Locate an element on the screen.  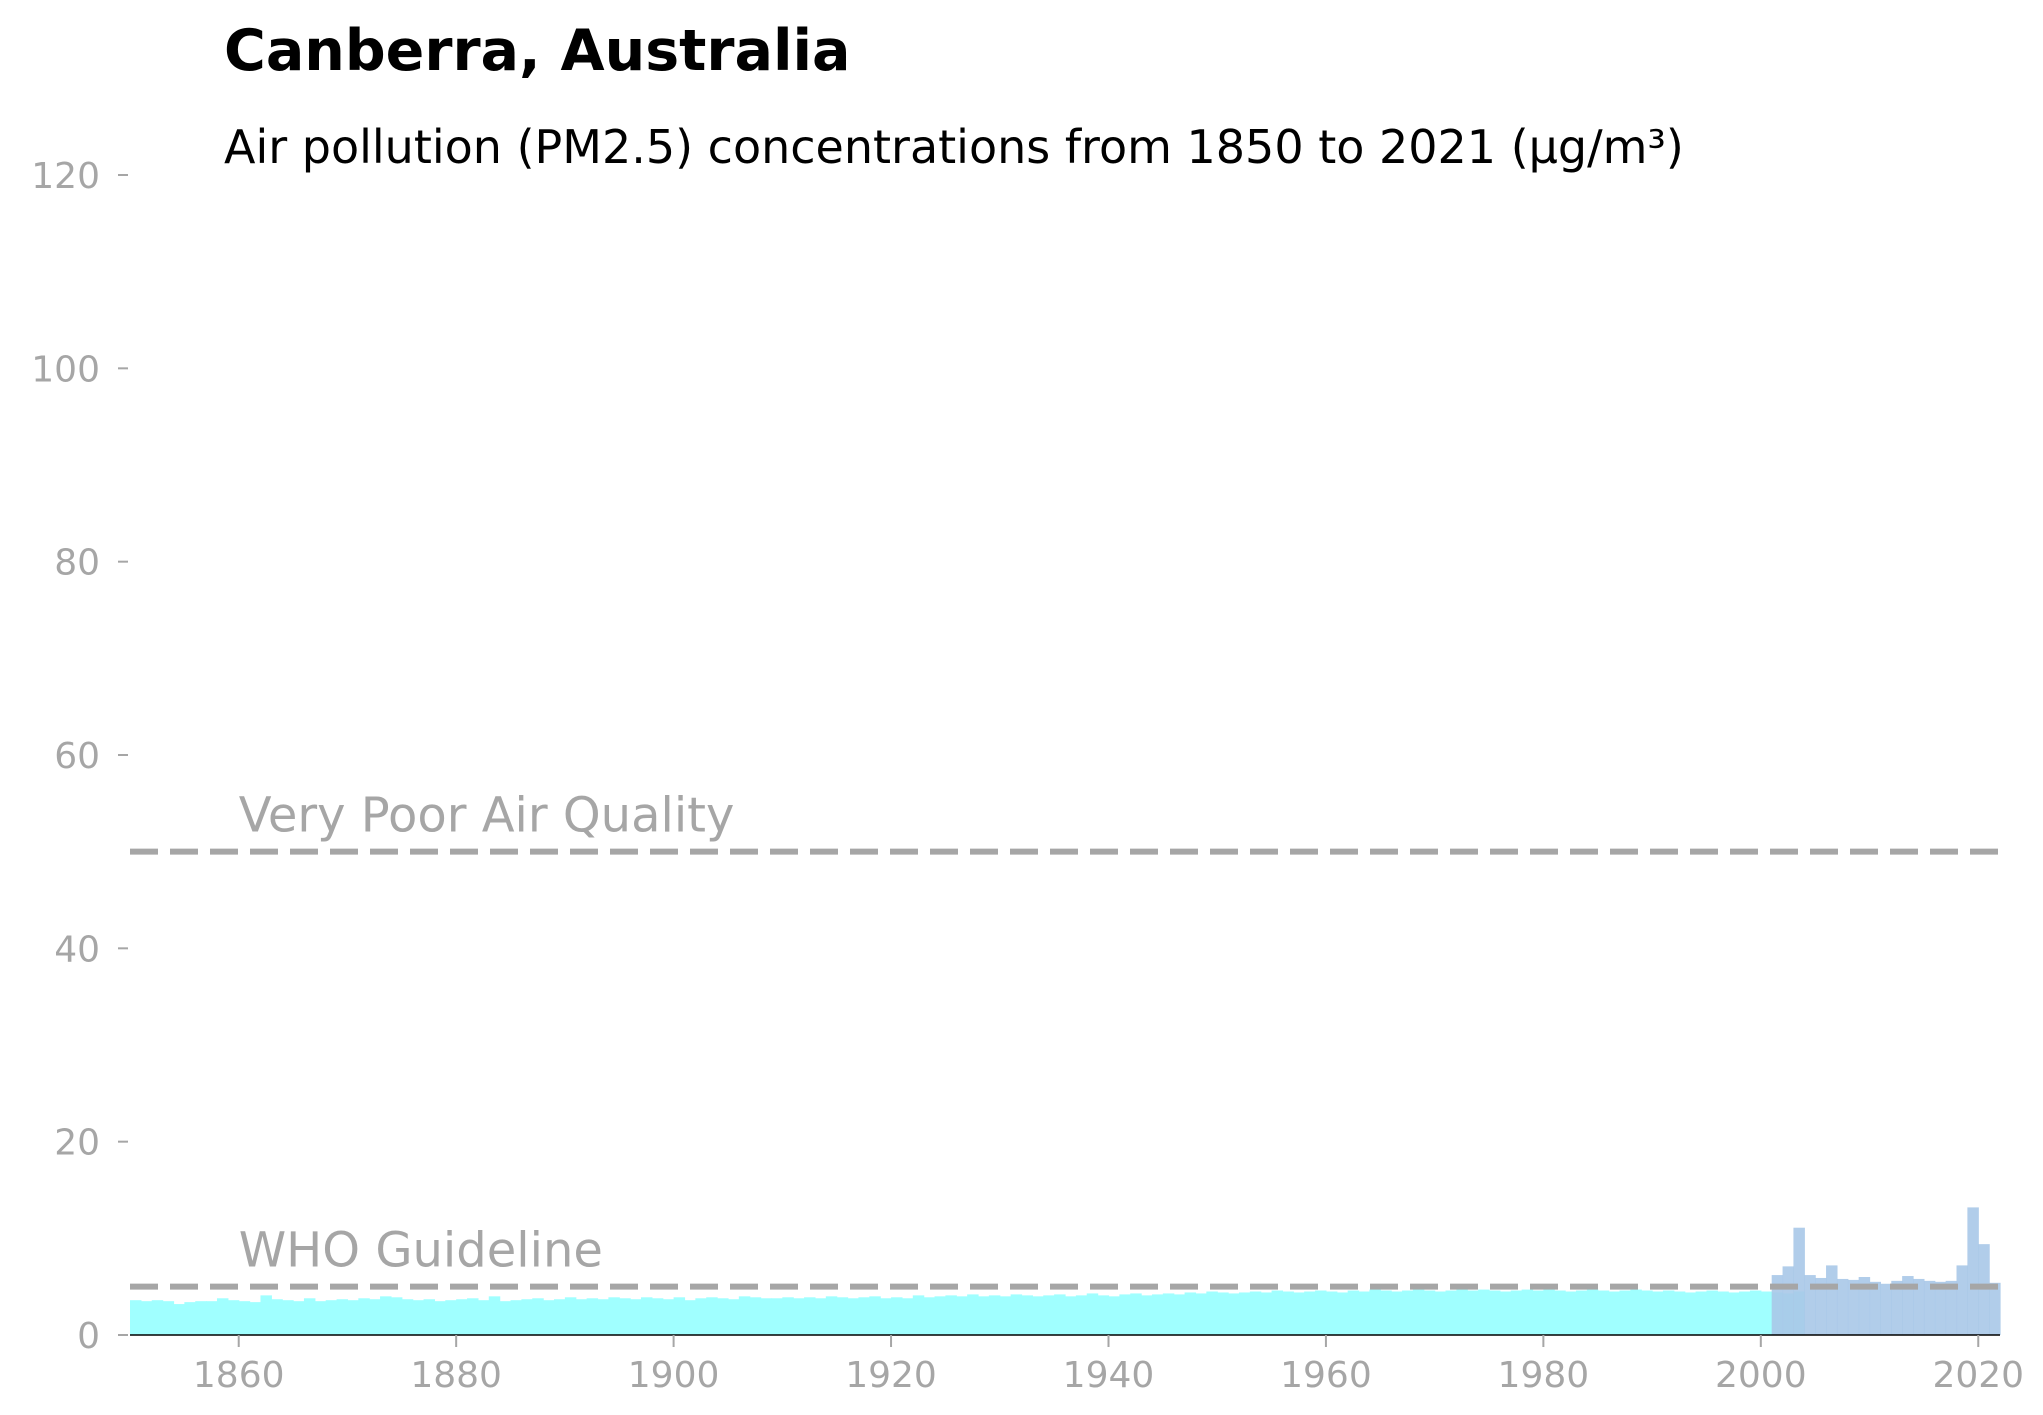
modeled-bar-1997 is located at coordinates (1734, 1313).